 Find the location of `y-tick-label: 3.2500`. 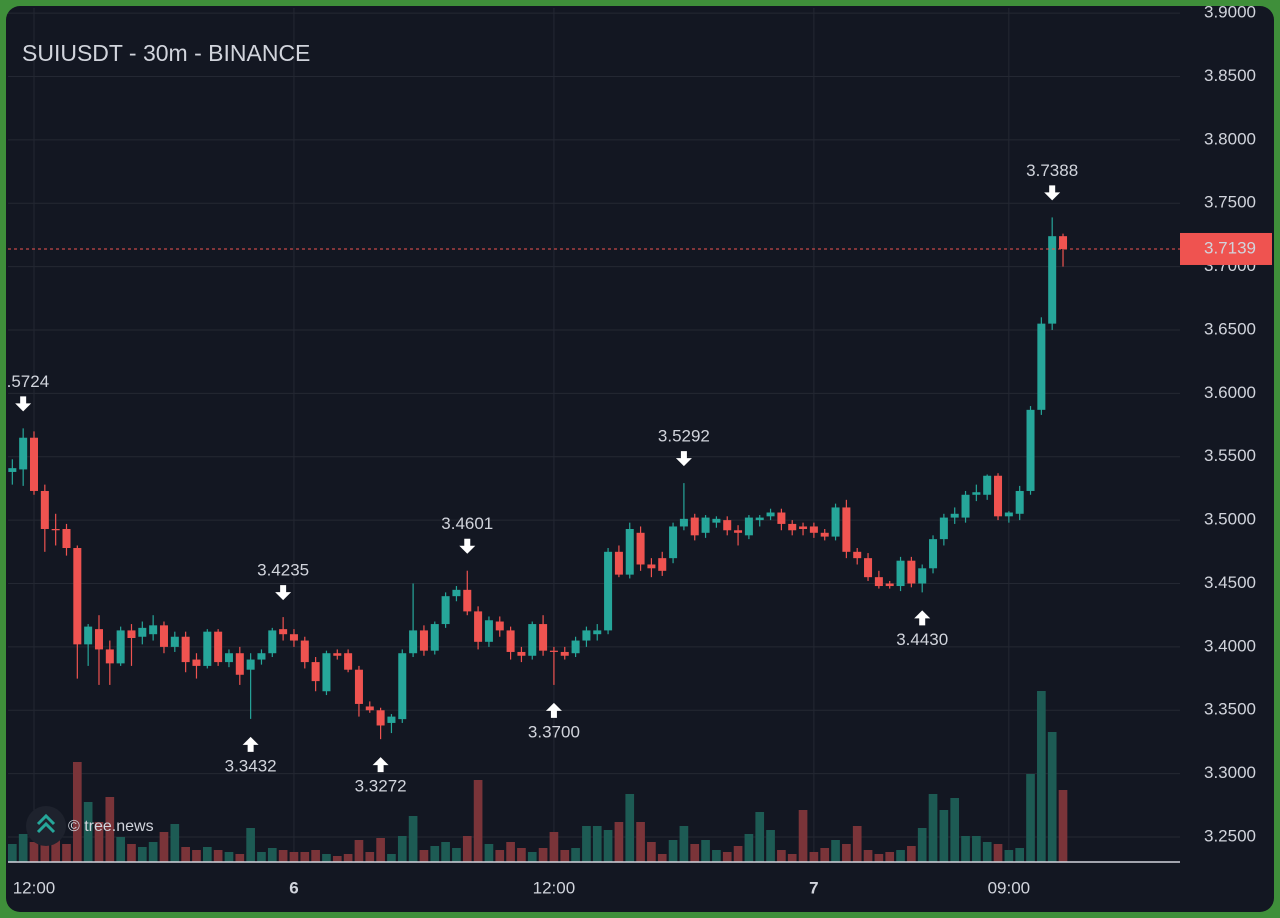

y-tick-label: 3.2500 is located at coordinates (1230, 836).